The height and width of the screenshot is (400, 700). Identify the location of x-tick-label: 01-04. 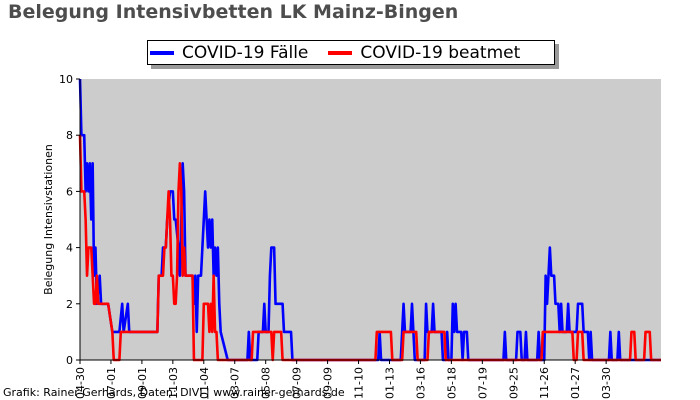
(204, 383).